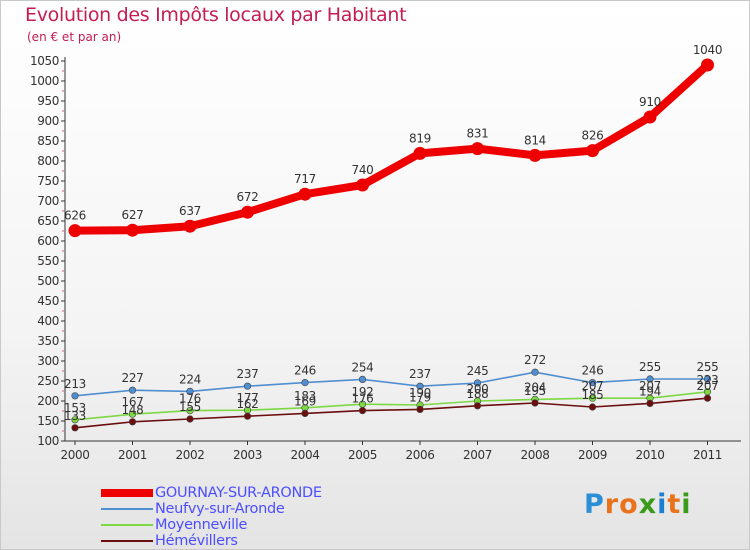 Image resolution: width=750 pixels, height=550 pixels. Describe the element at coordinates (48, 181) in the screenshot. I see `y-tick-label: 750` at that location.